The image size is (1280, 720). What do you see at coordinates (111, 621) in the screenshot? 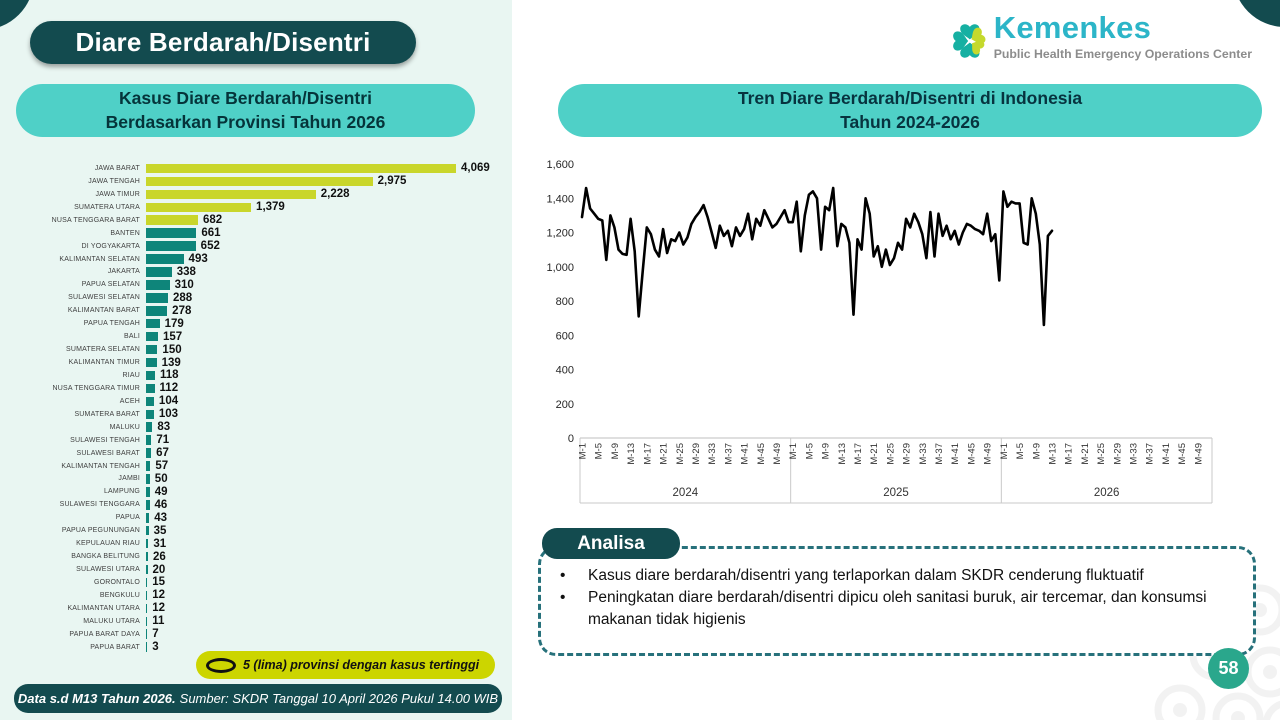
I see `province-label: MALUKU UTARA` at bounding box center [111, 621].